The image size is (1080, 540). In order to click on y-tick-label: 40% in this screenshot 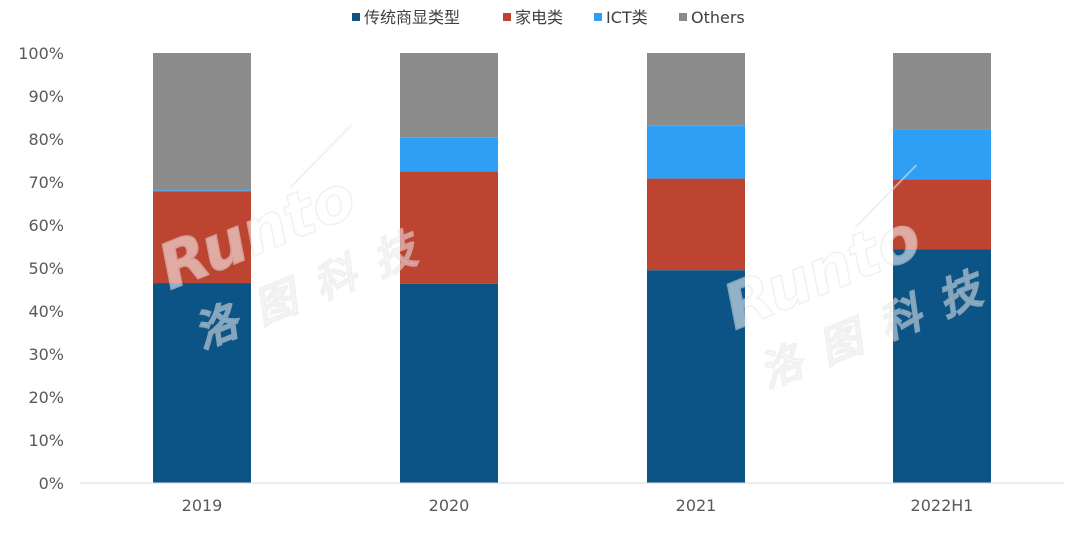, I will do `click(46, 311)`.